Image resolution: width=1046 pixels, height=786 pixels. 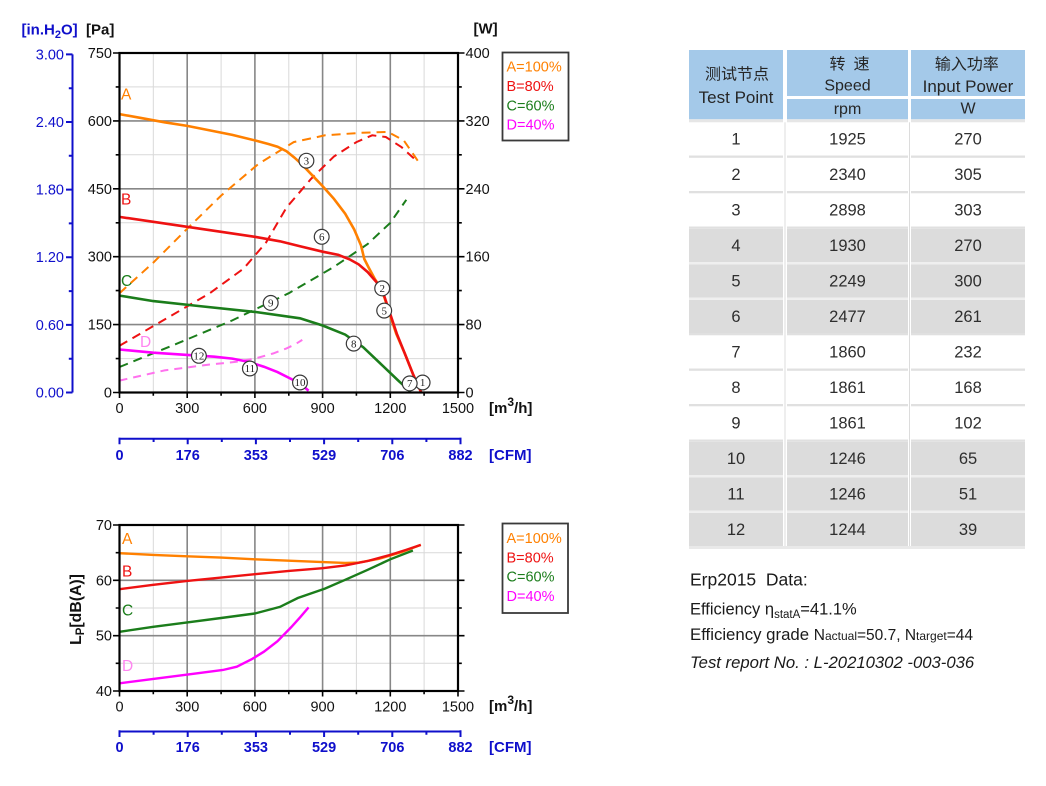 I want to click on svg-text: 2340, so click(x=847, y=175).